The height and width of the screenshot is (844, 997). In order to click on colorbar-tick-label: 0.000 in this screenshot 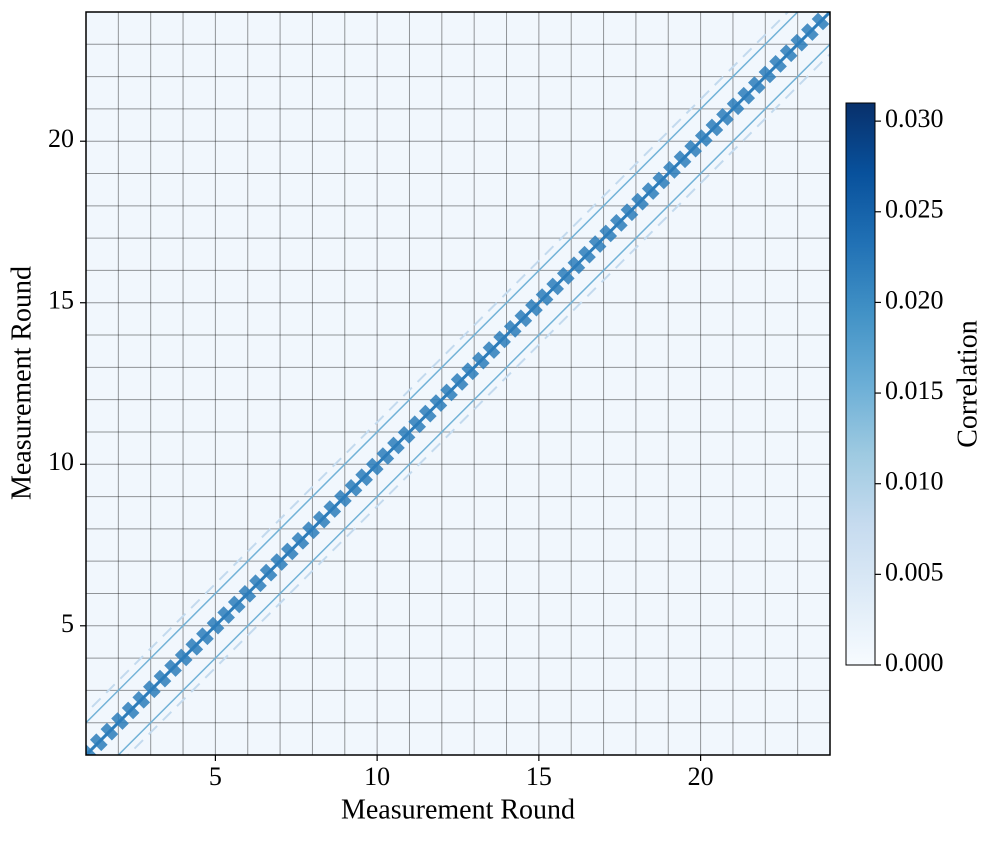, I will do `click(914, 662)`.